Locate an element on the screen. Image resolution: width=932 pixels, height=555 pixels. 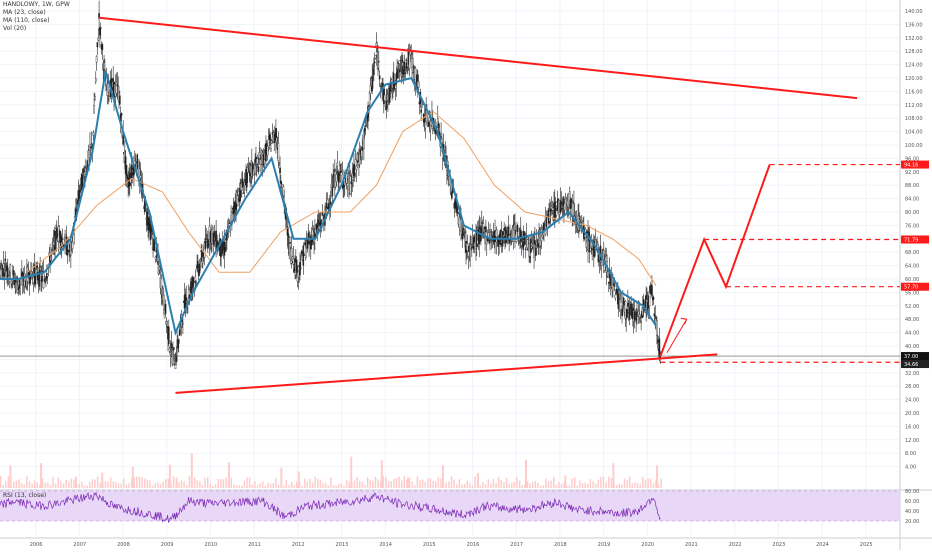
rsi-band is located at coordinates (450, 506).